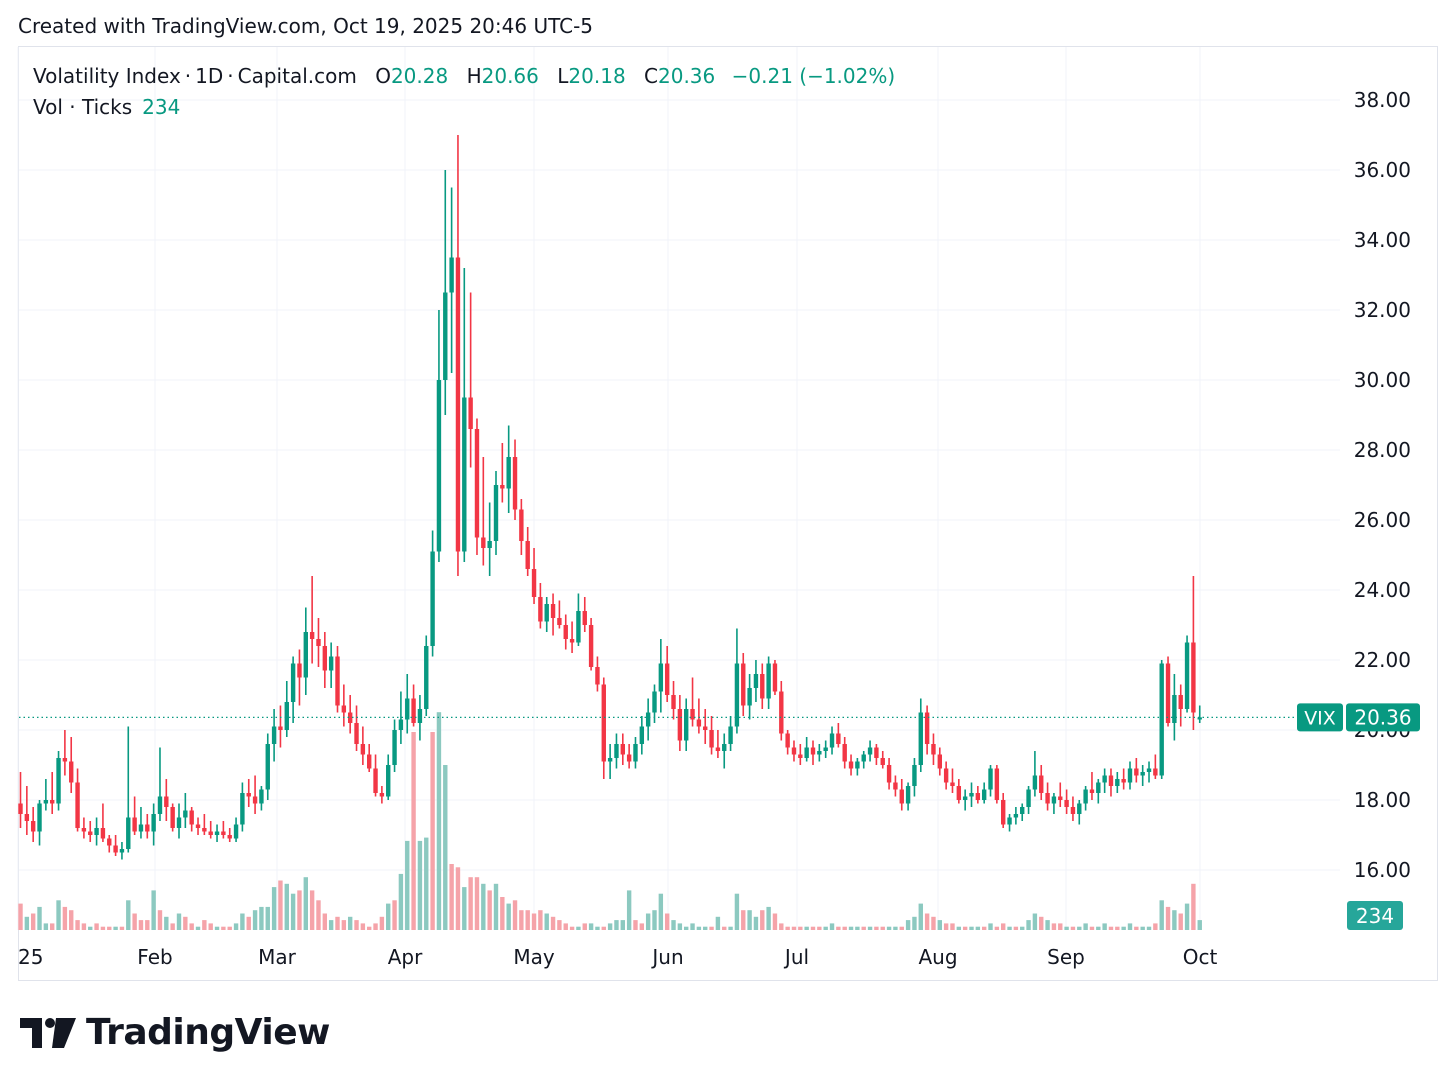 This screenshot has width=1456, height=1090. I want to click on volume-legend-label: Vol · Ticks, so click(83, 107).